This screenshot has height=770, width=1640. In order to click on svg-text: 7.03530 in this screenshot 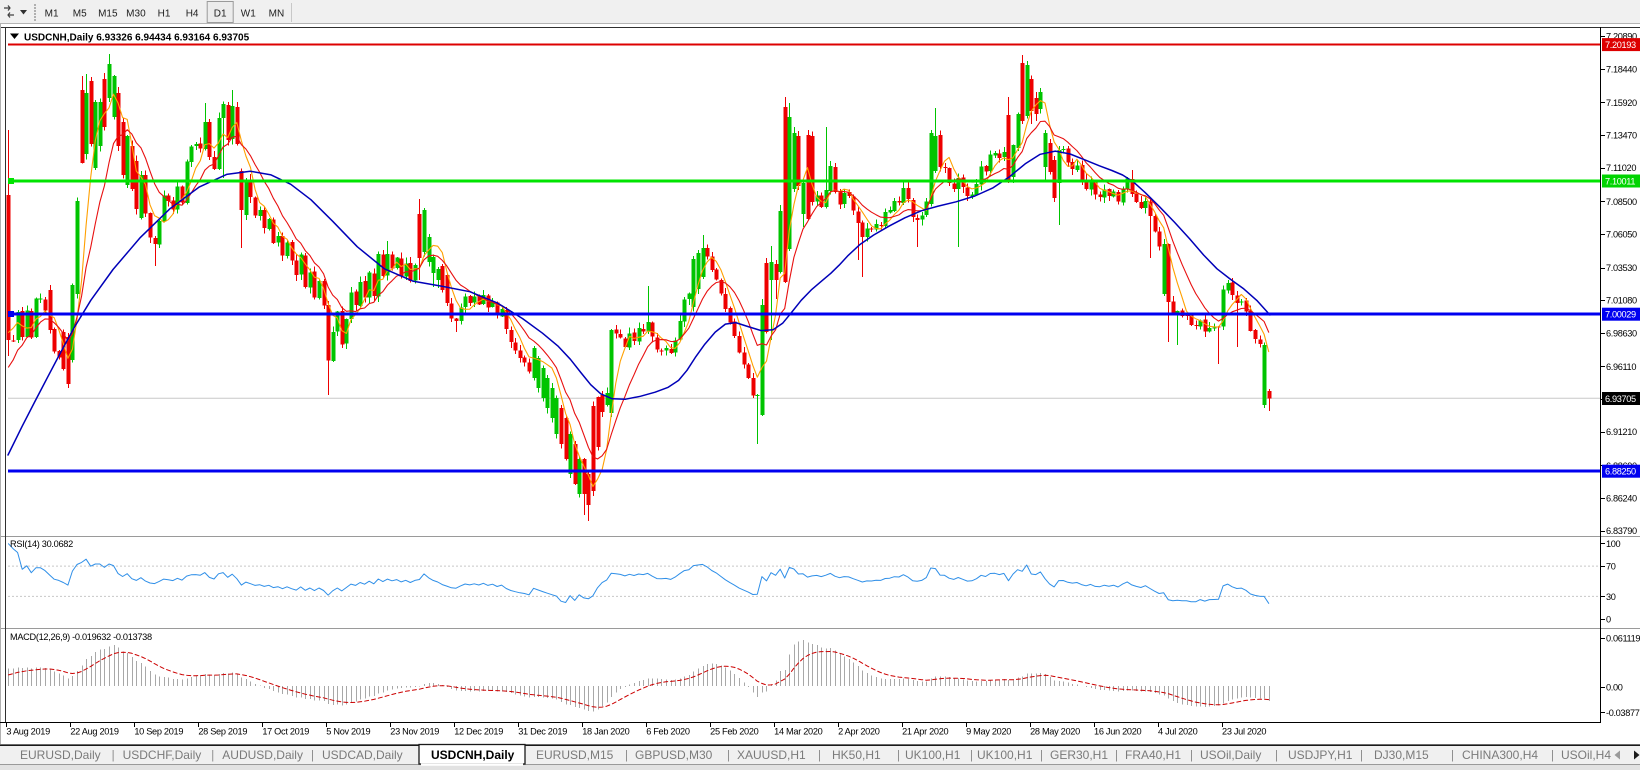, I will do `click(1621, 268)`.